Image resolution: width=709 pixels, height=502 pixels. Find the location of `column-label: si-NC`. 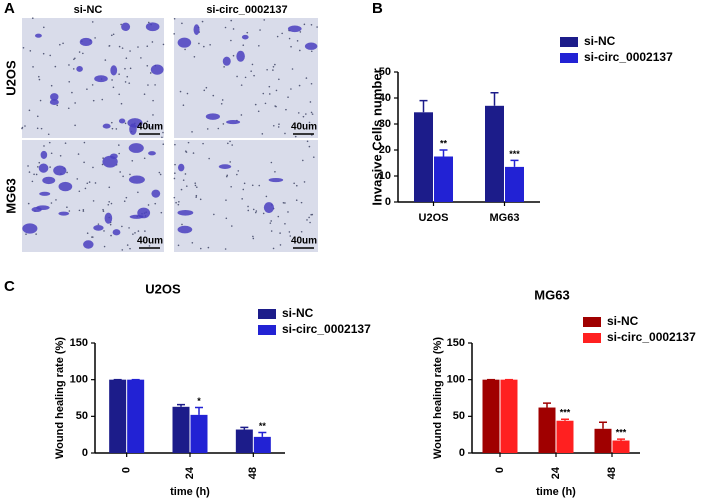

column-label: si-NC is located at coordinates (88, 10).